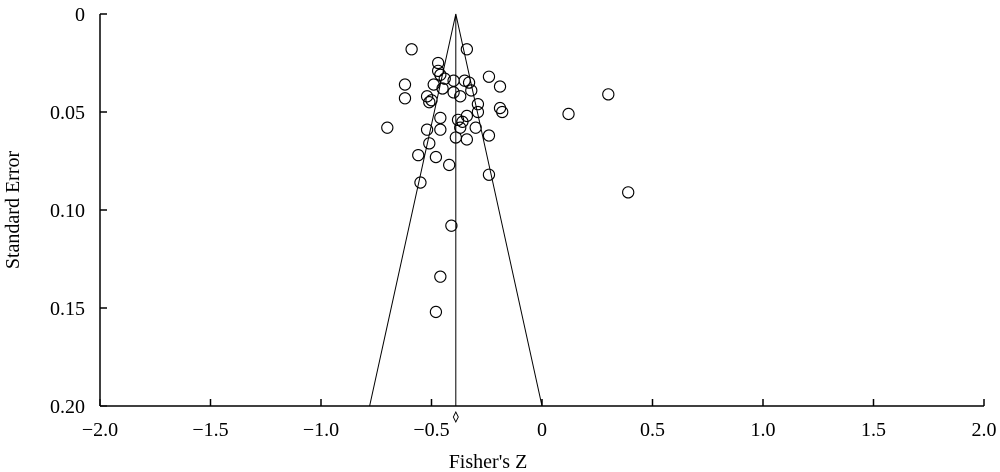  I want to click on x-tick-label: 0.5, so click(652, 430).